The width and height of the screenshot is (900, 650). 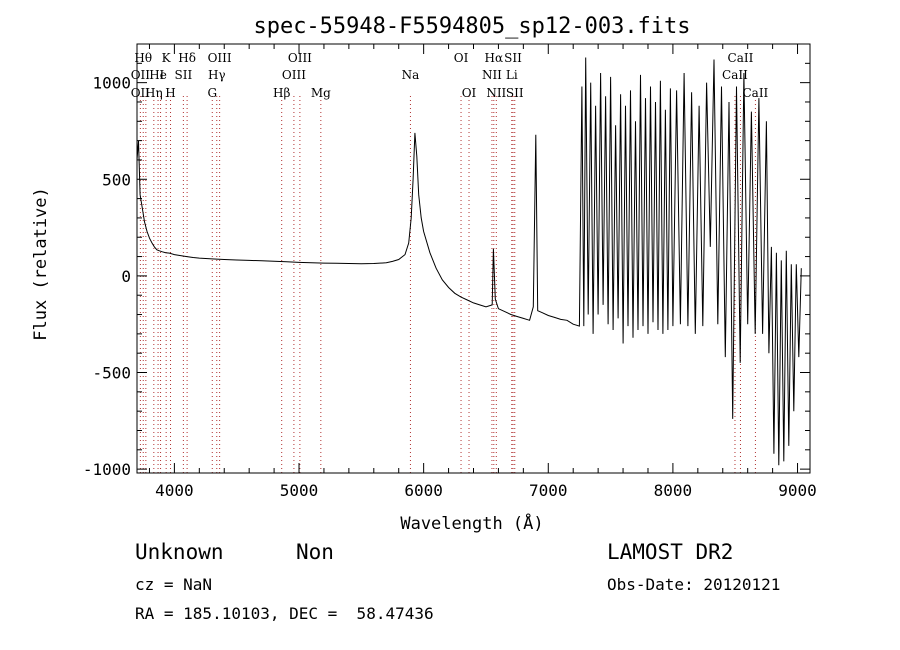 I want to click on x-tick-label: 7000, so click(x=548, y=490).